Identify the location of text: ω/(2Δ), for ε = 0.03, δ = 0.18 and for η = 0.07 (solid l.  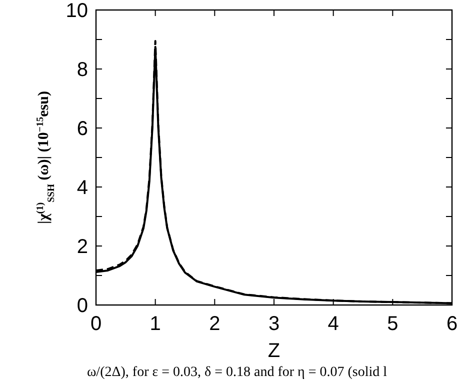
(237, 372).